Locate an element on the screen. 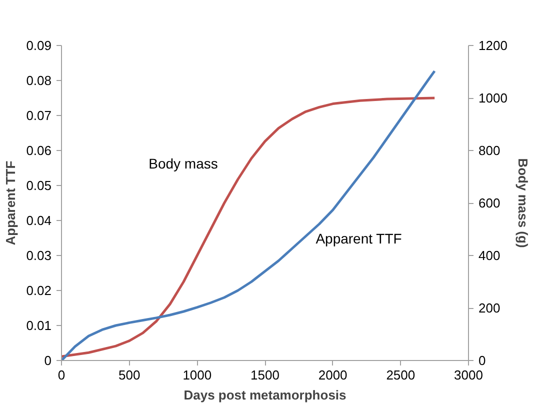 Image resolution: width=533 pixels, height=405 pixels. y-tick-label: 0.08 is located at coordinates (39, 80).